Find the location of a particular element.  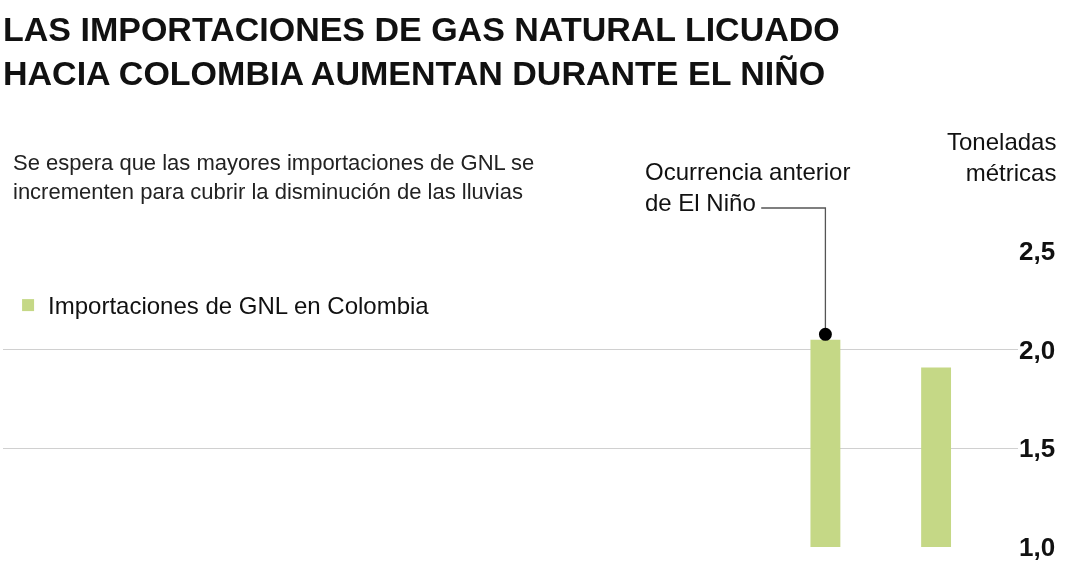

text: Se espera que las mayores importaciones de GNL se incrementen para cubrir la disminución de las lluvias is located at coordinates (274, 177).